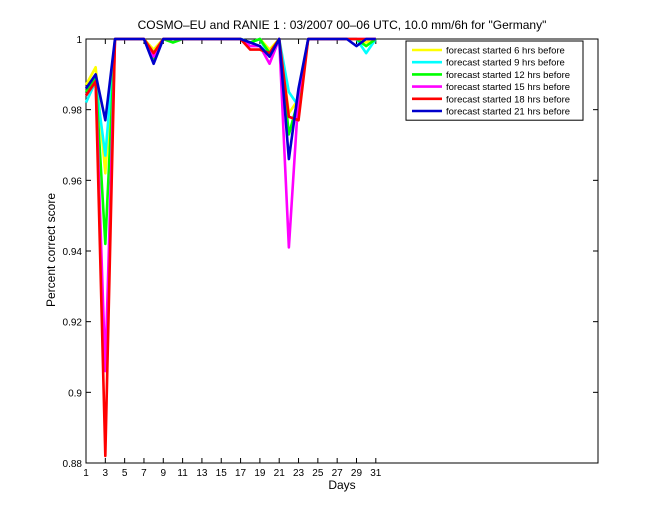  I want to click on legend-box, so click(494, 80).